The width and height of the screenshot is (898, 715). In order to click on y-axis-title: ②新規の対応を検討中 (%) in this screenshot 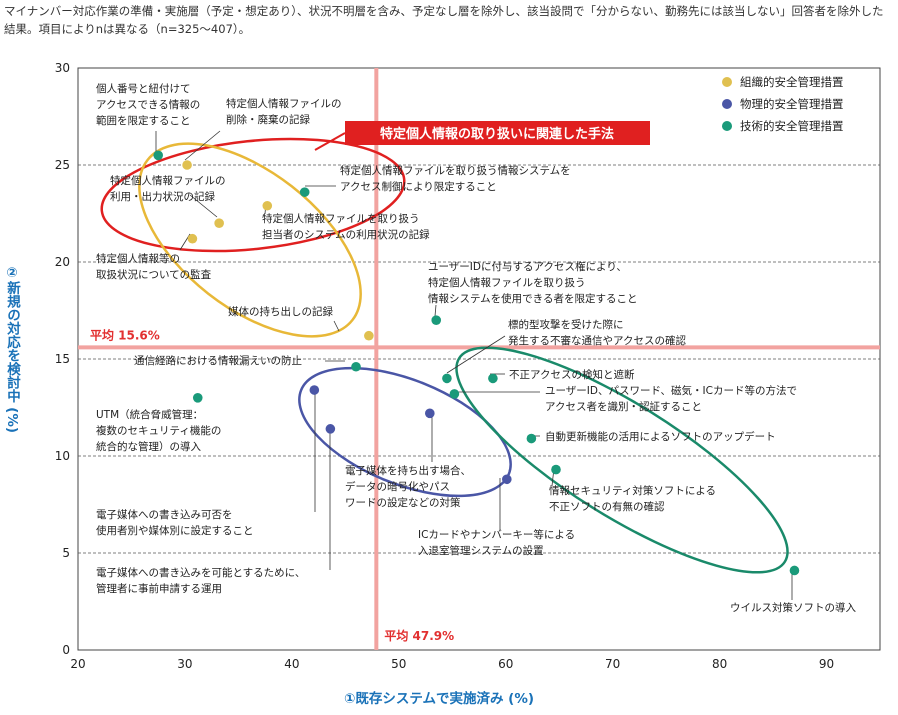, I will do `click(13, 349)`.